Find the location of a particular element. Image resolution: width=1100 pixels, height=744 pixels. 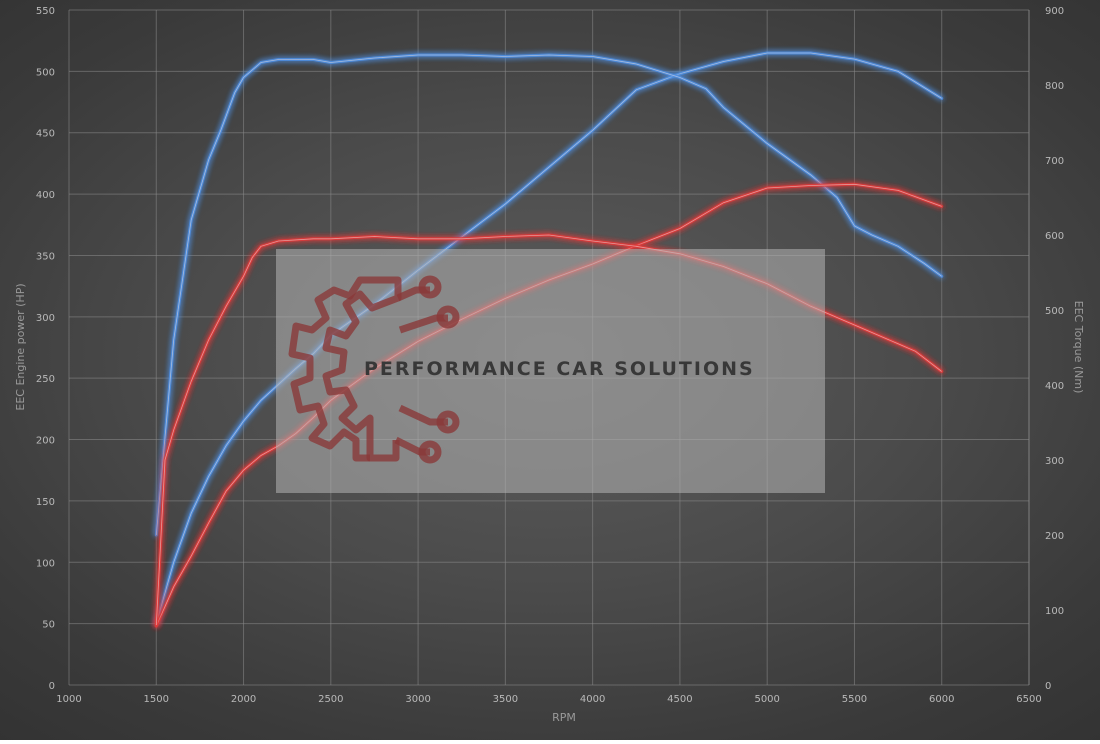

watermark-text: PERFORMANCE CAR SOLUTIONS is located at coordinates (559, 369).